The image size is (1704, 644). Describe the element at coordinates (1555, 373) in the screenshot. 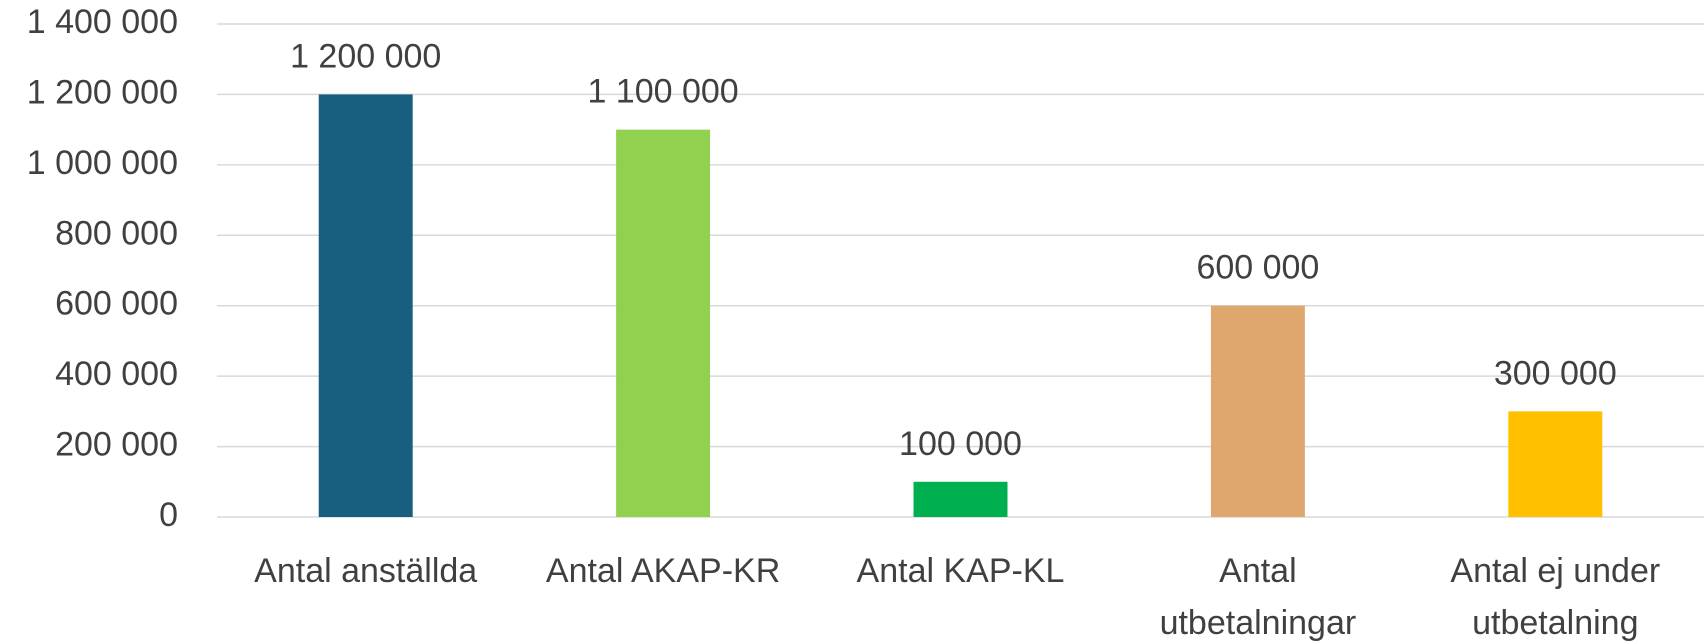

I see `data-label: 300 000` at that location.